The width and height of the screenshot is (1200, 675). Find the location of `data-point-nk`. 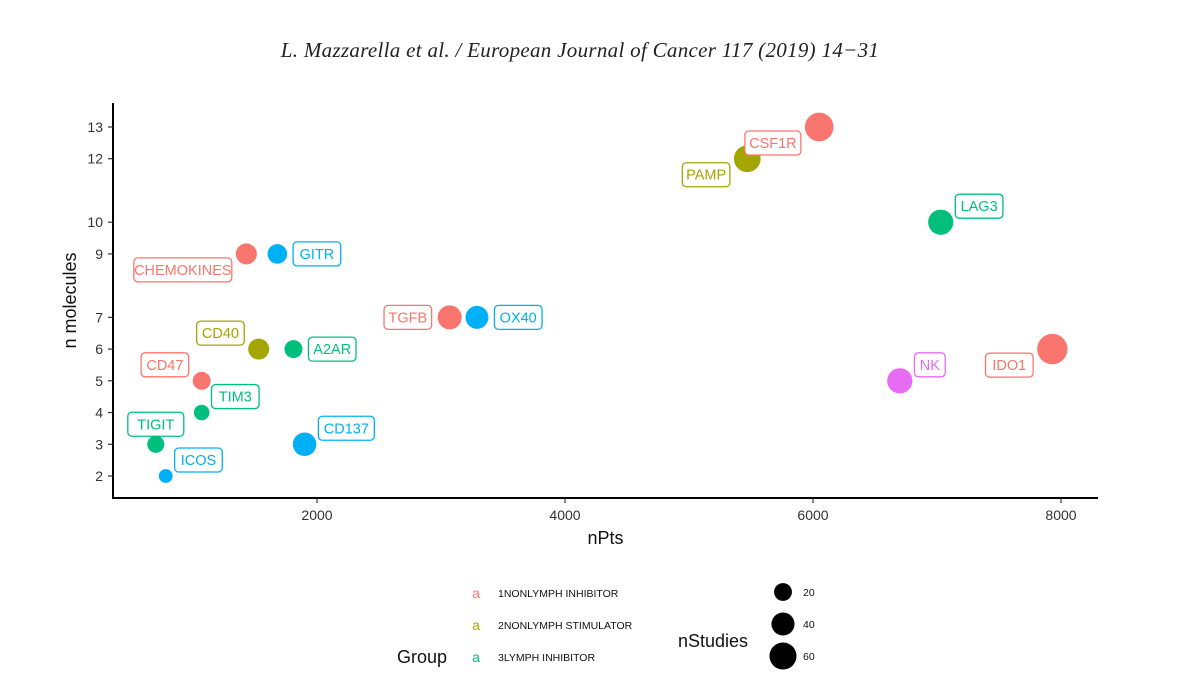

data-point-nk is located at coordinates (900, 381).